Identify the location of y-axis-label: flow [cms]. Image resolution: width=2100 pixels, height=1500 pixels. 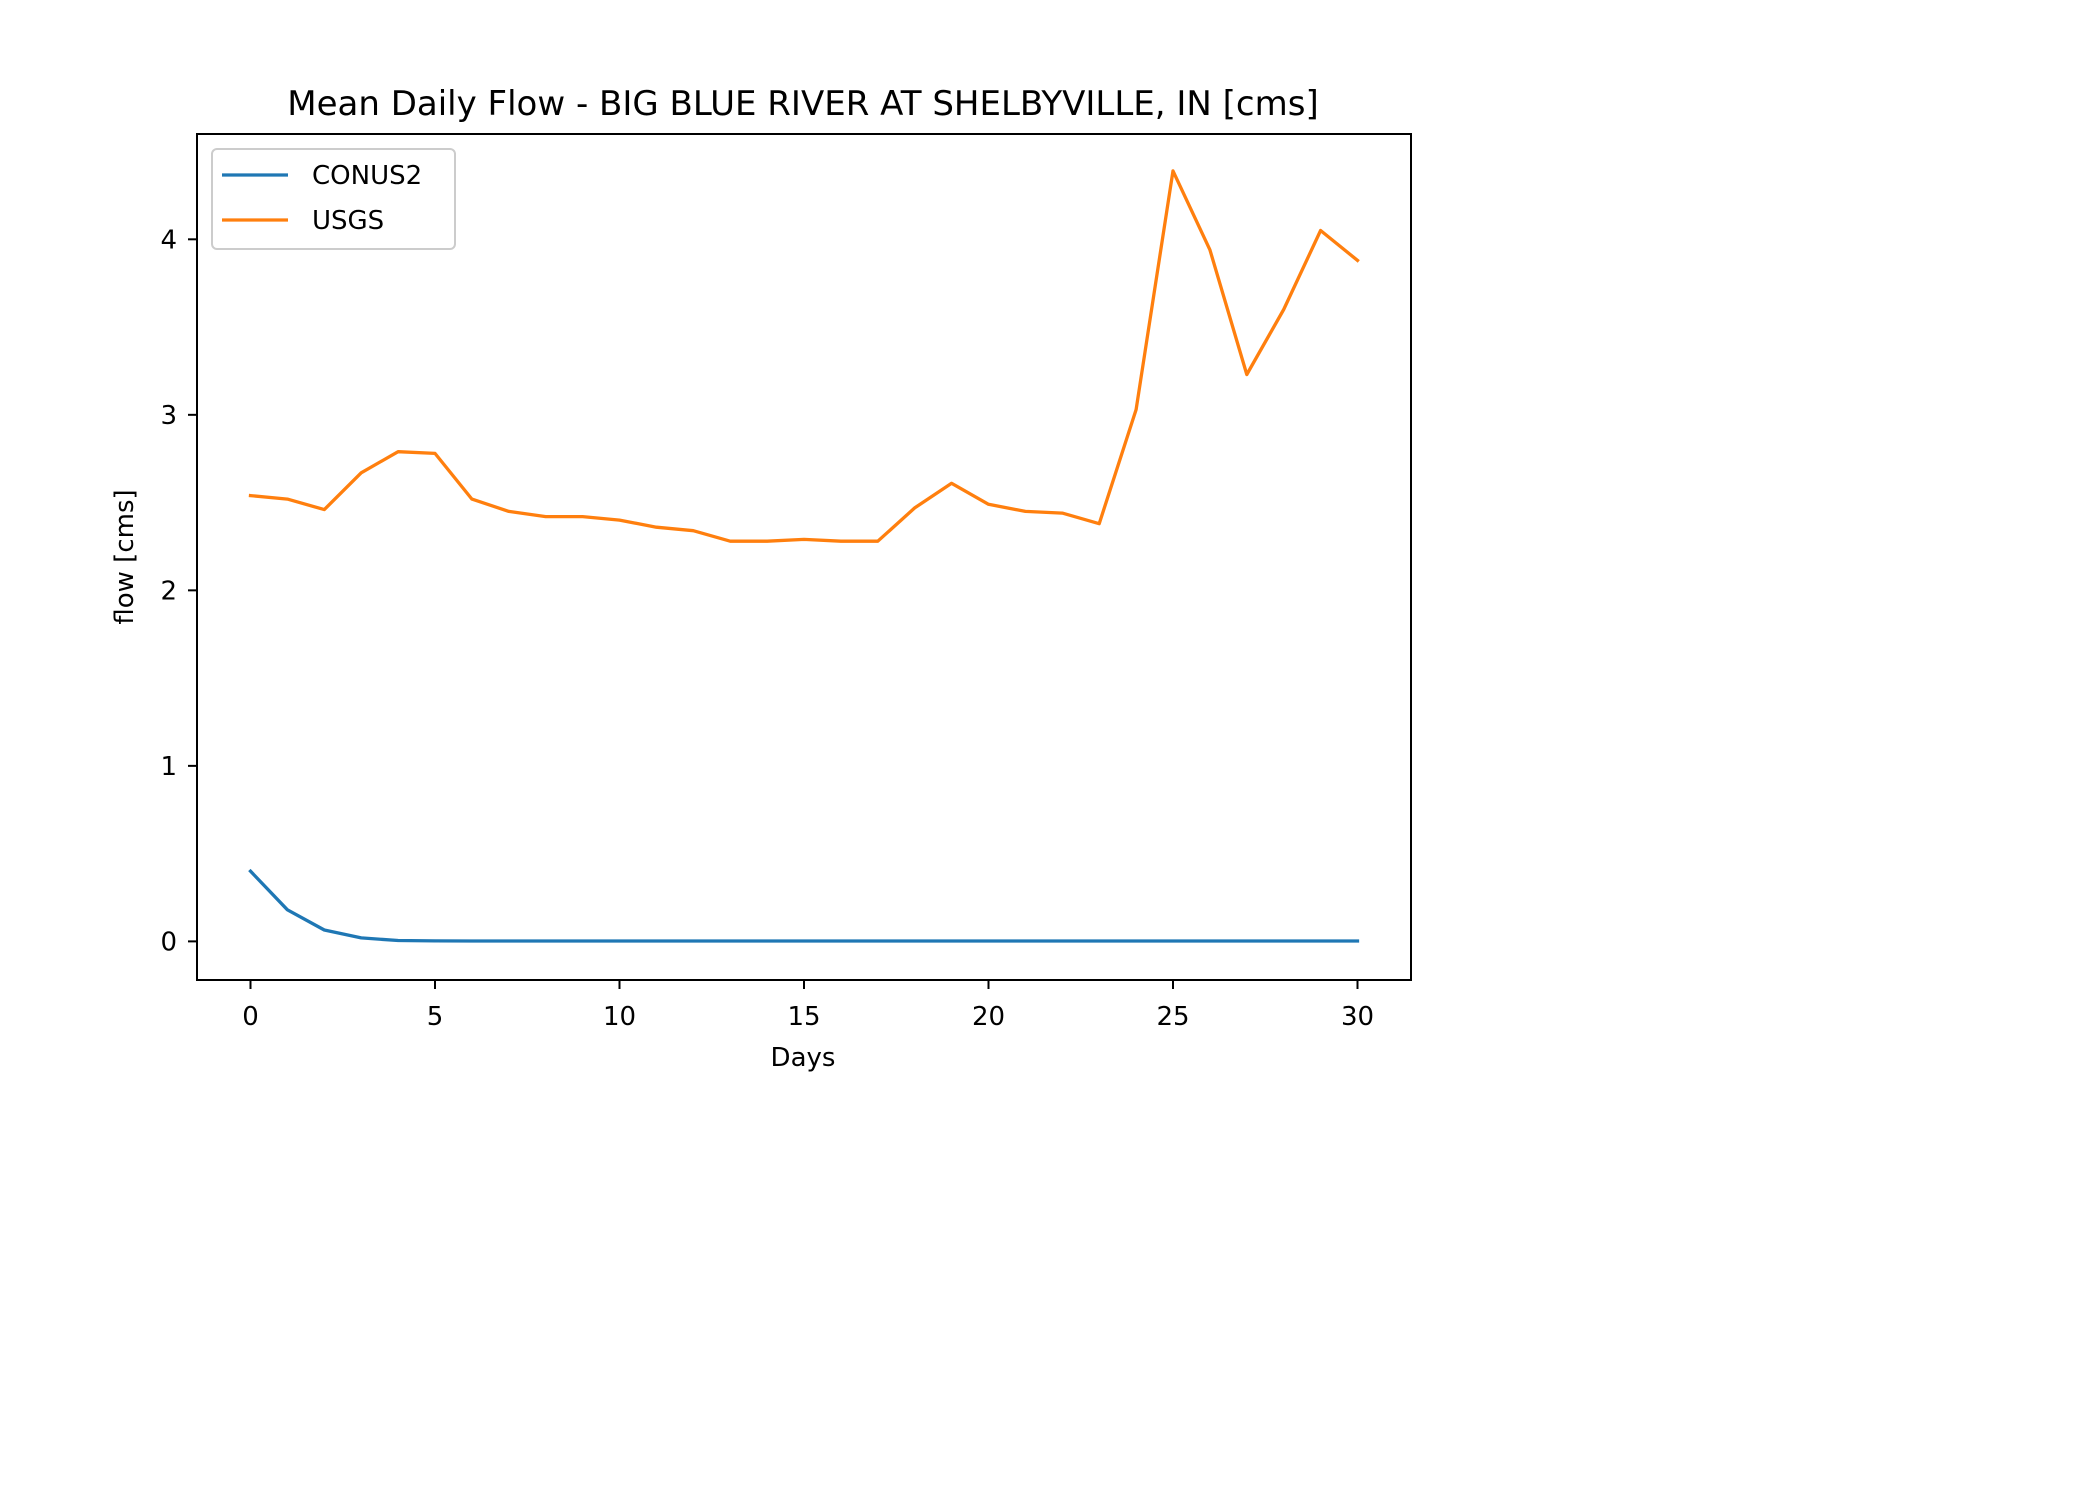
(125, 556).